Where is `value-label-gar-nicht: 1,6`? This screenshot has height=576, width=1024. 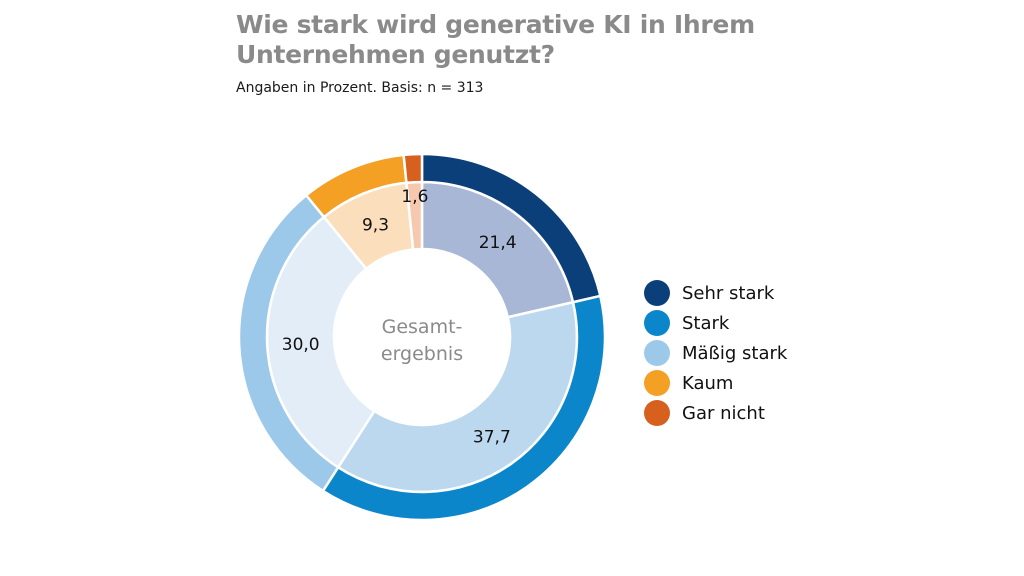
value-label-gar-nicht: 1,6 is located at coordinates (414, 197).